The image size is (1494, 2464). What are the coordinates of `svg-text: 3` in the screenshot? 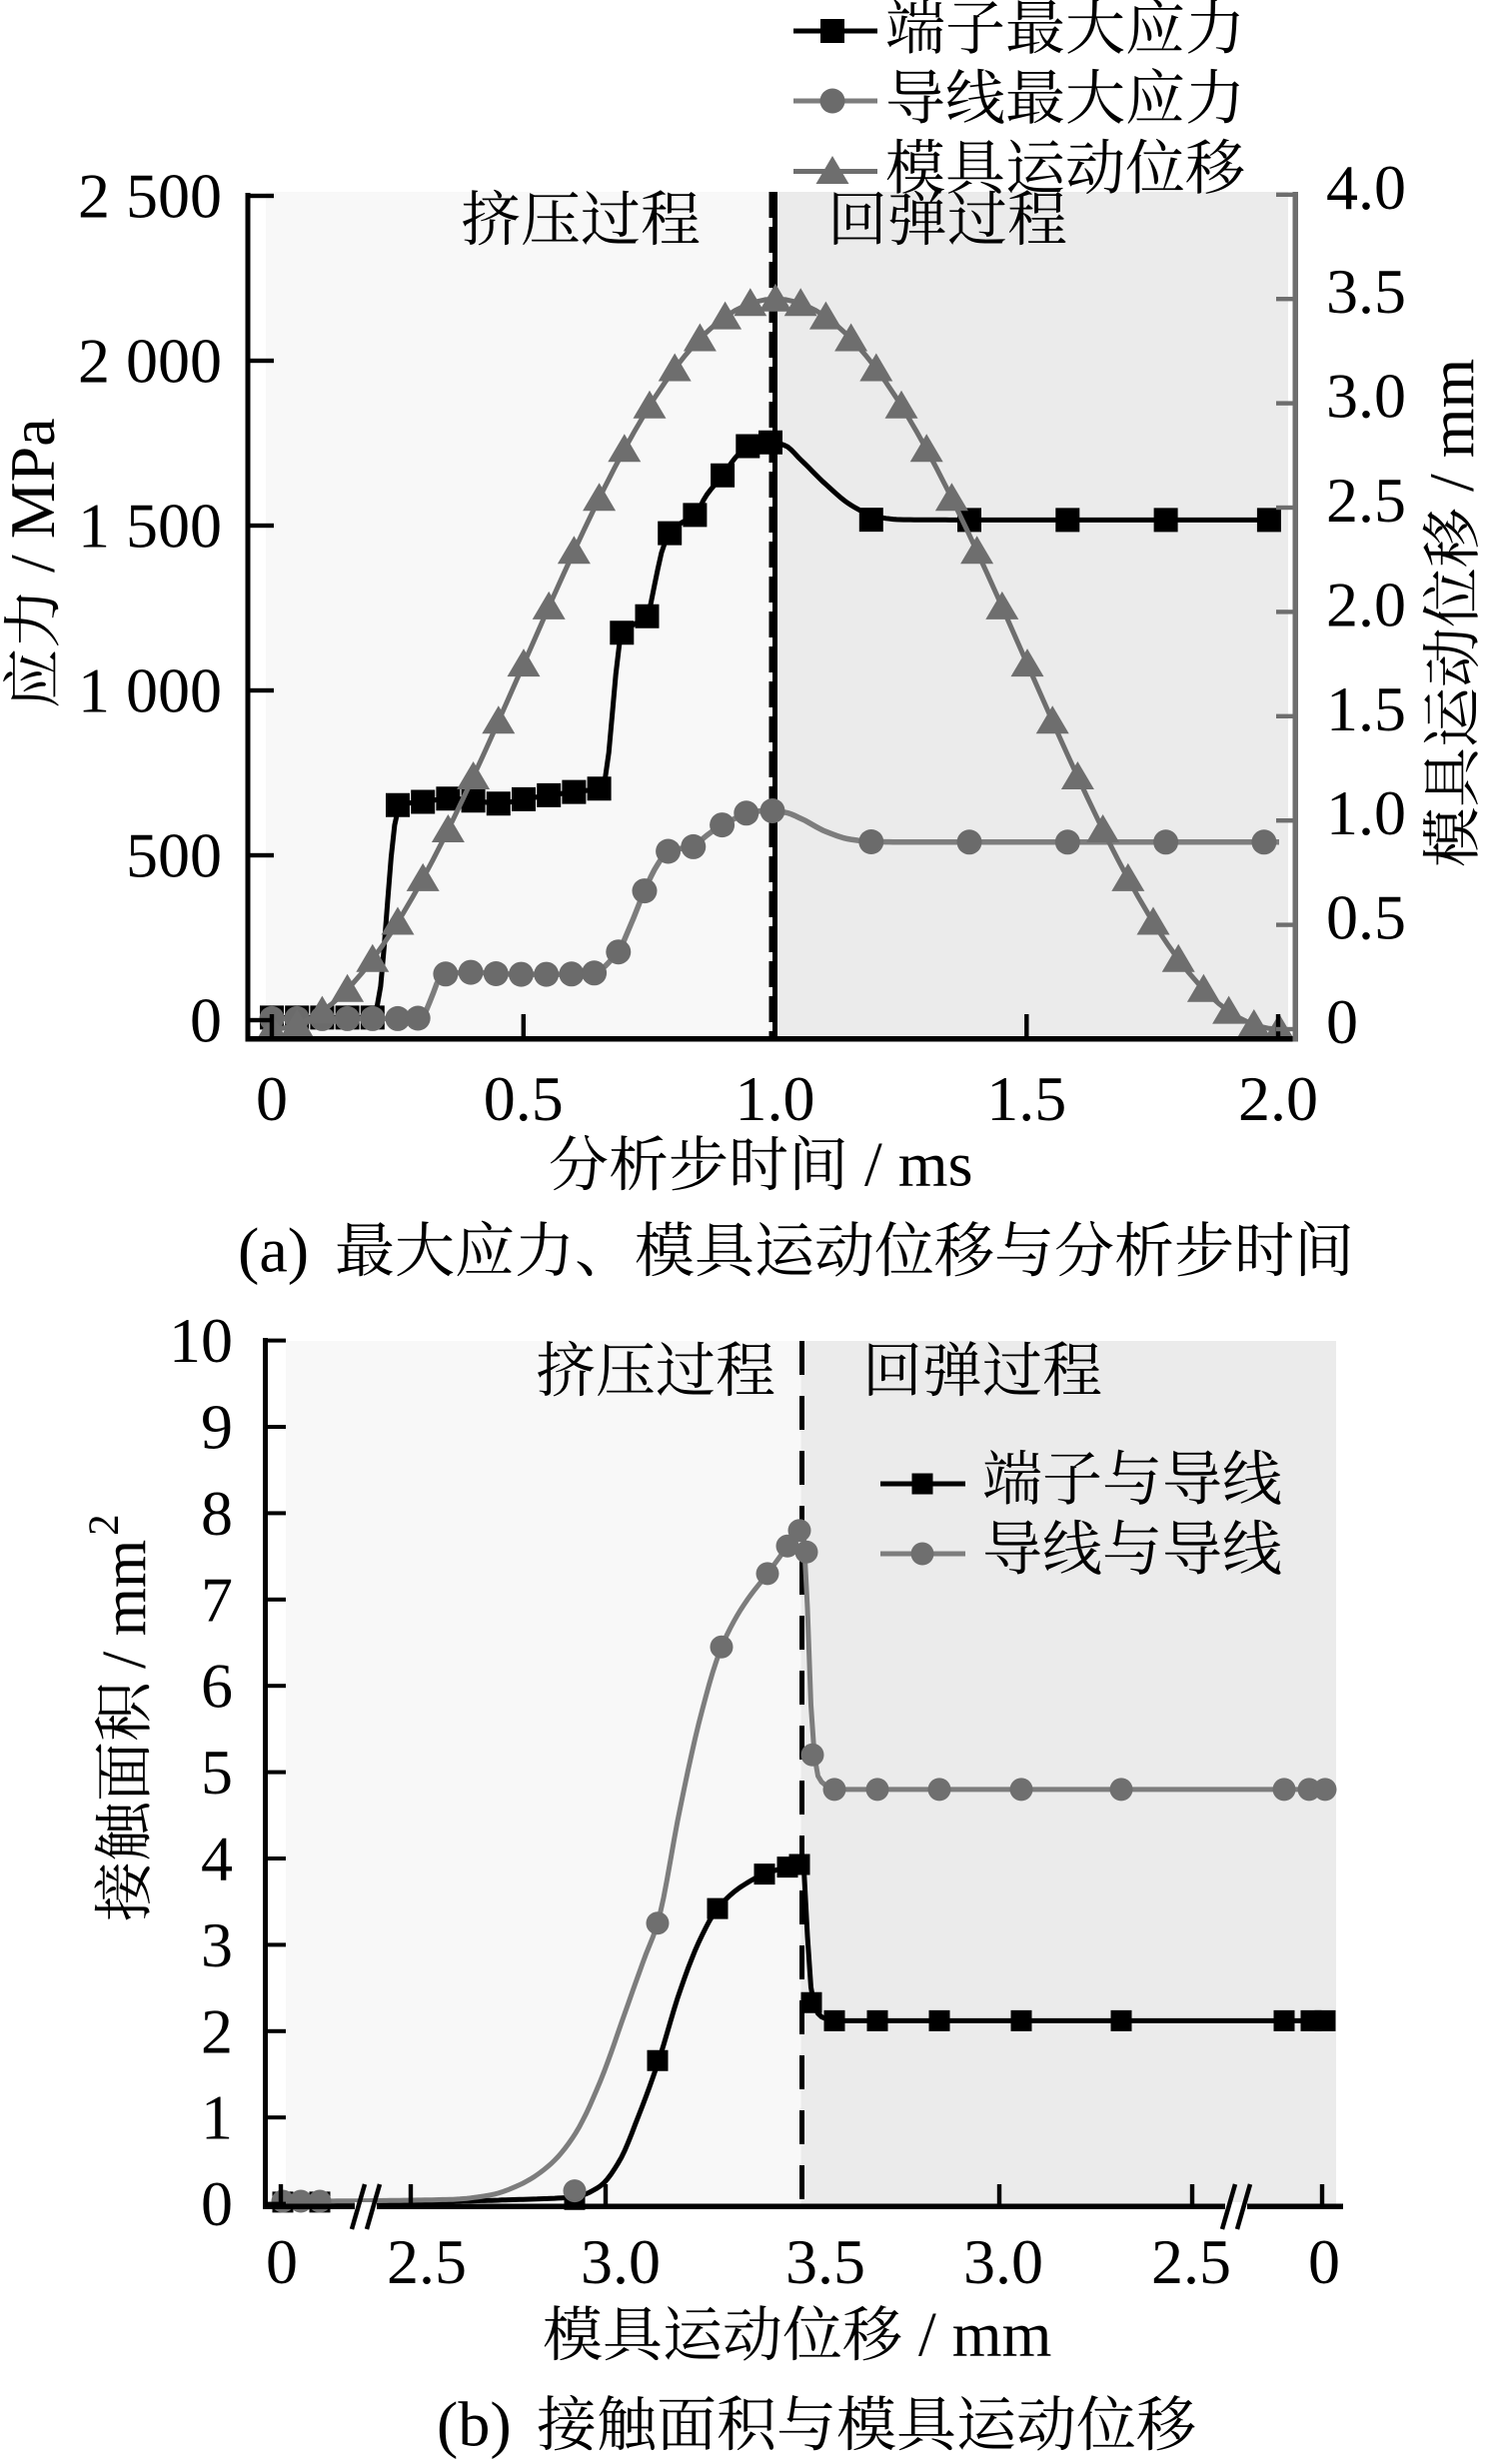 It's located at (217, 1944).